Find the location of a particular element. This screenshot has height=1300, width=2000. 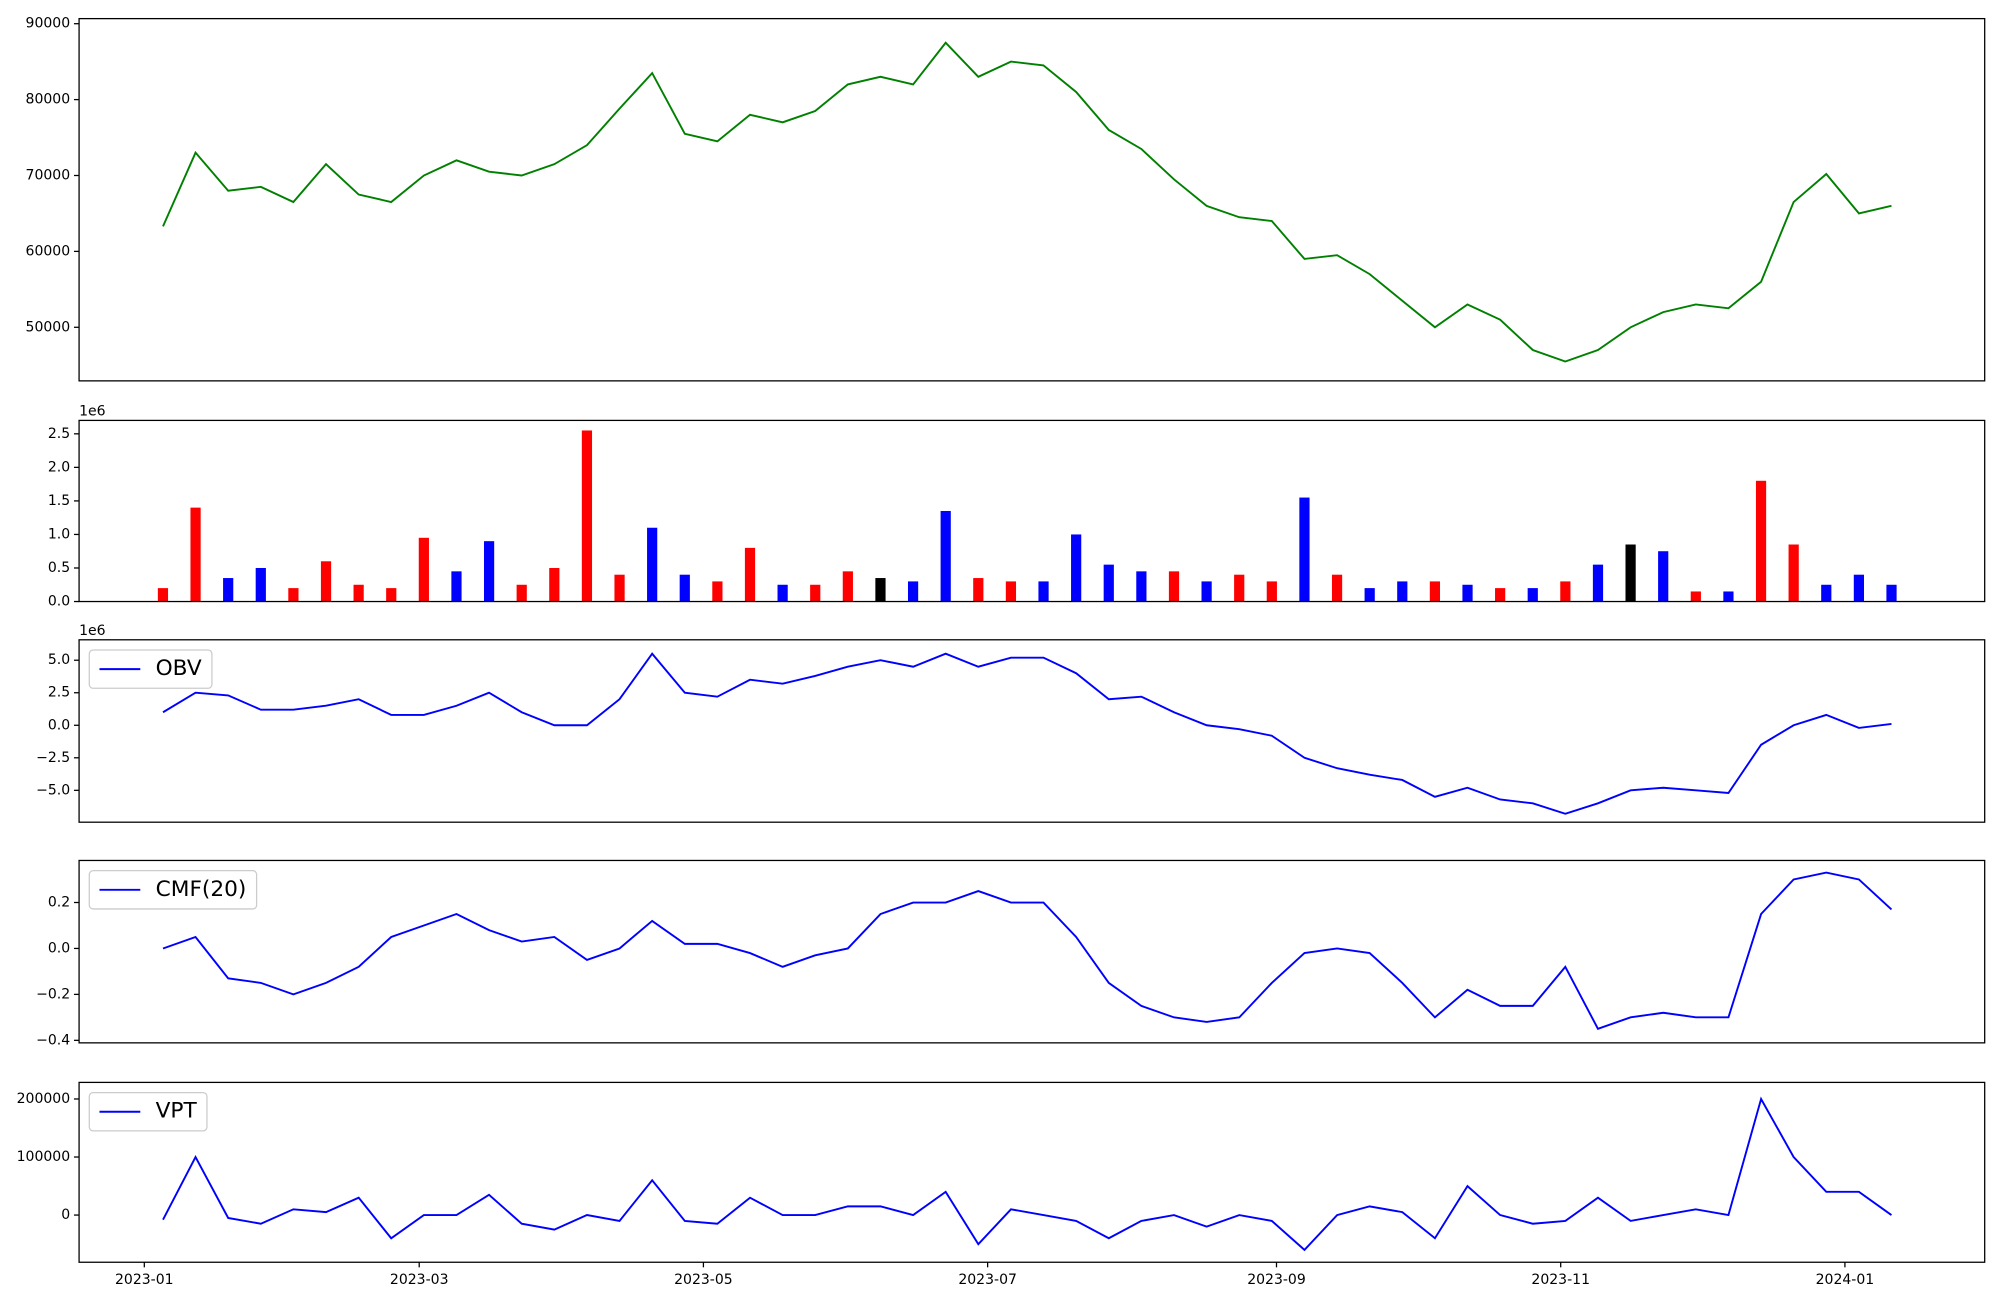

x-tick-label: 2023-11 is located at coordinates (1560, 1280).